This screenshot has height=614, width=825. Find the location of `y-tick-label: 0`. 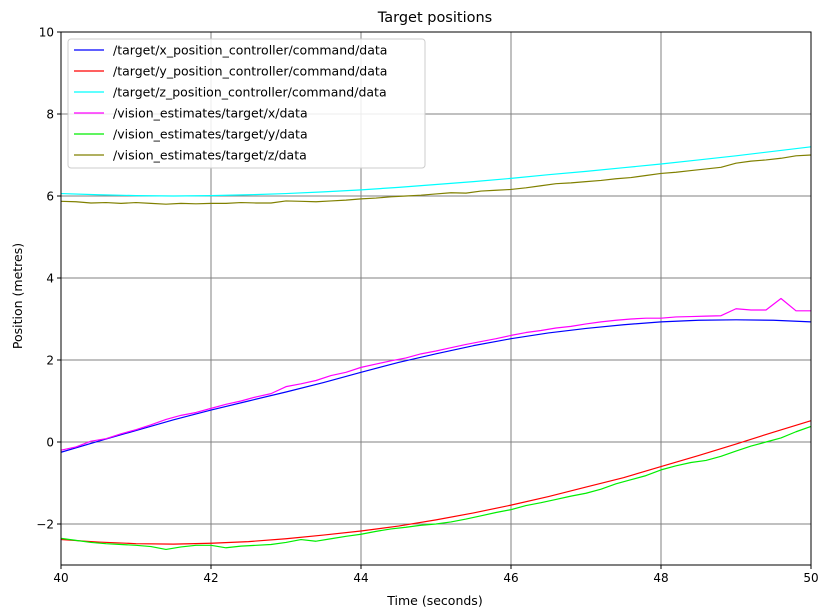

y-tick-label: 0 is located at coordinates (50, 443).